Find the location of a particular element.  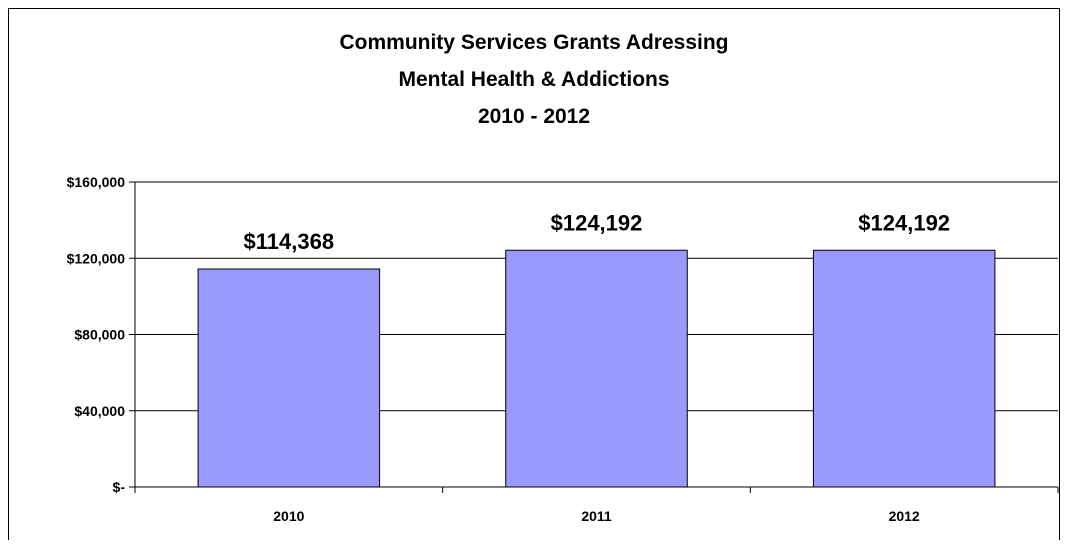

chart-title-line-1: Community Services Grants Adressing is located at coordinates (534, 42).